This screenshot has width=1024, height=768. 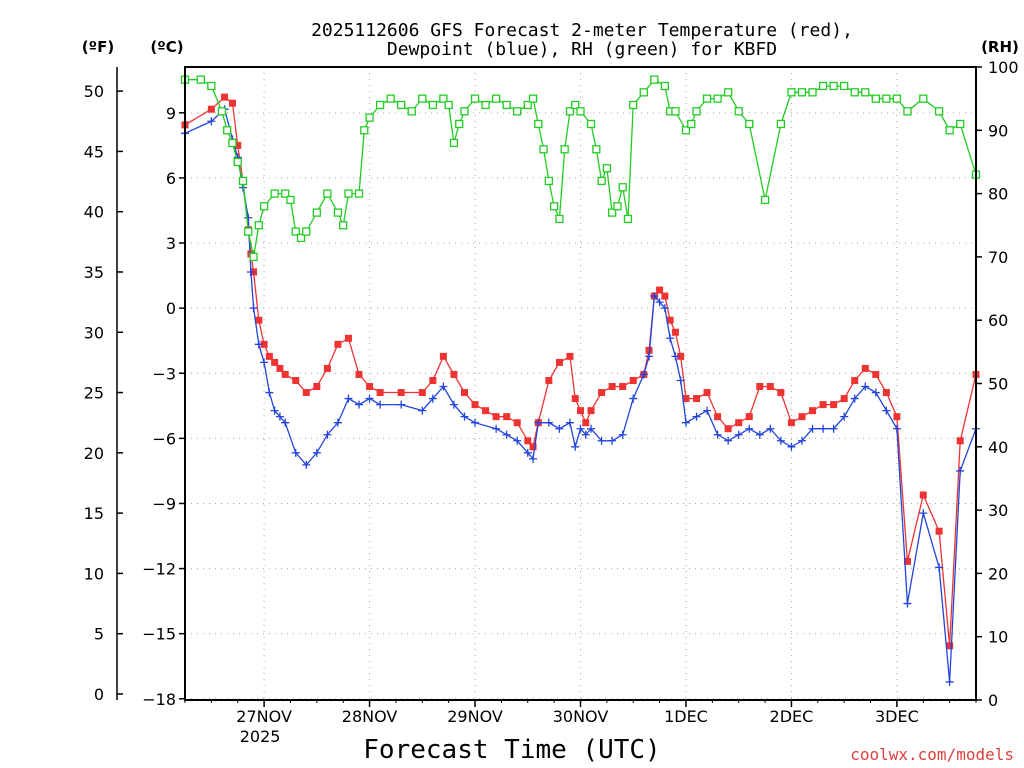 I want to click on celsius-tick-label: 9, so click(x=171, y=113).